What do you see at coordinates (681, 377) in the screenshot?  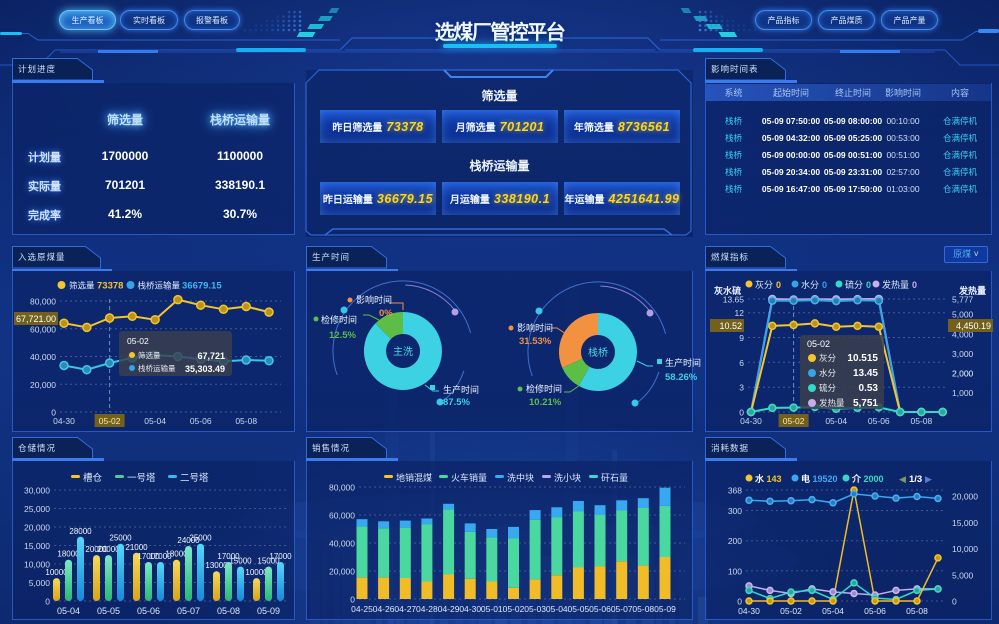 I see `svg-text: 58.26%` at bounding box center [681, 377].